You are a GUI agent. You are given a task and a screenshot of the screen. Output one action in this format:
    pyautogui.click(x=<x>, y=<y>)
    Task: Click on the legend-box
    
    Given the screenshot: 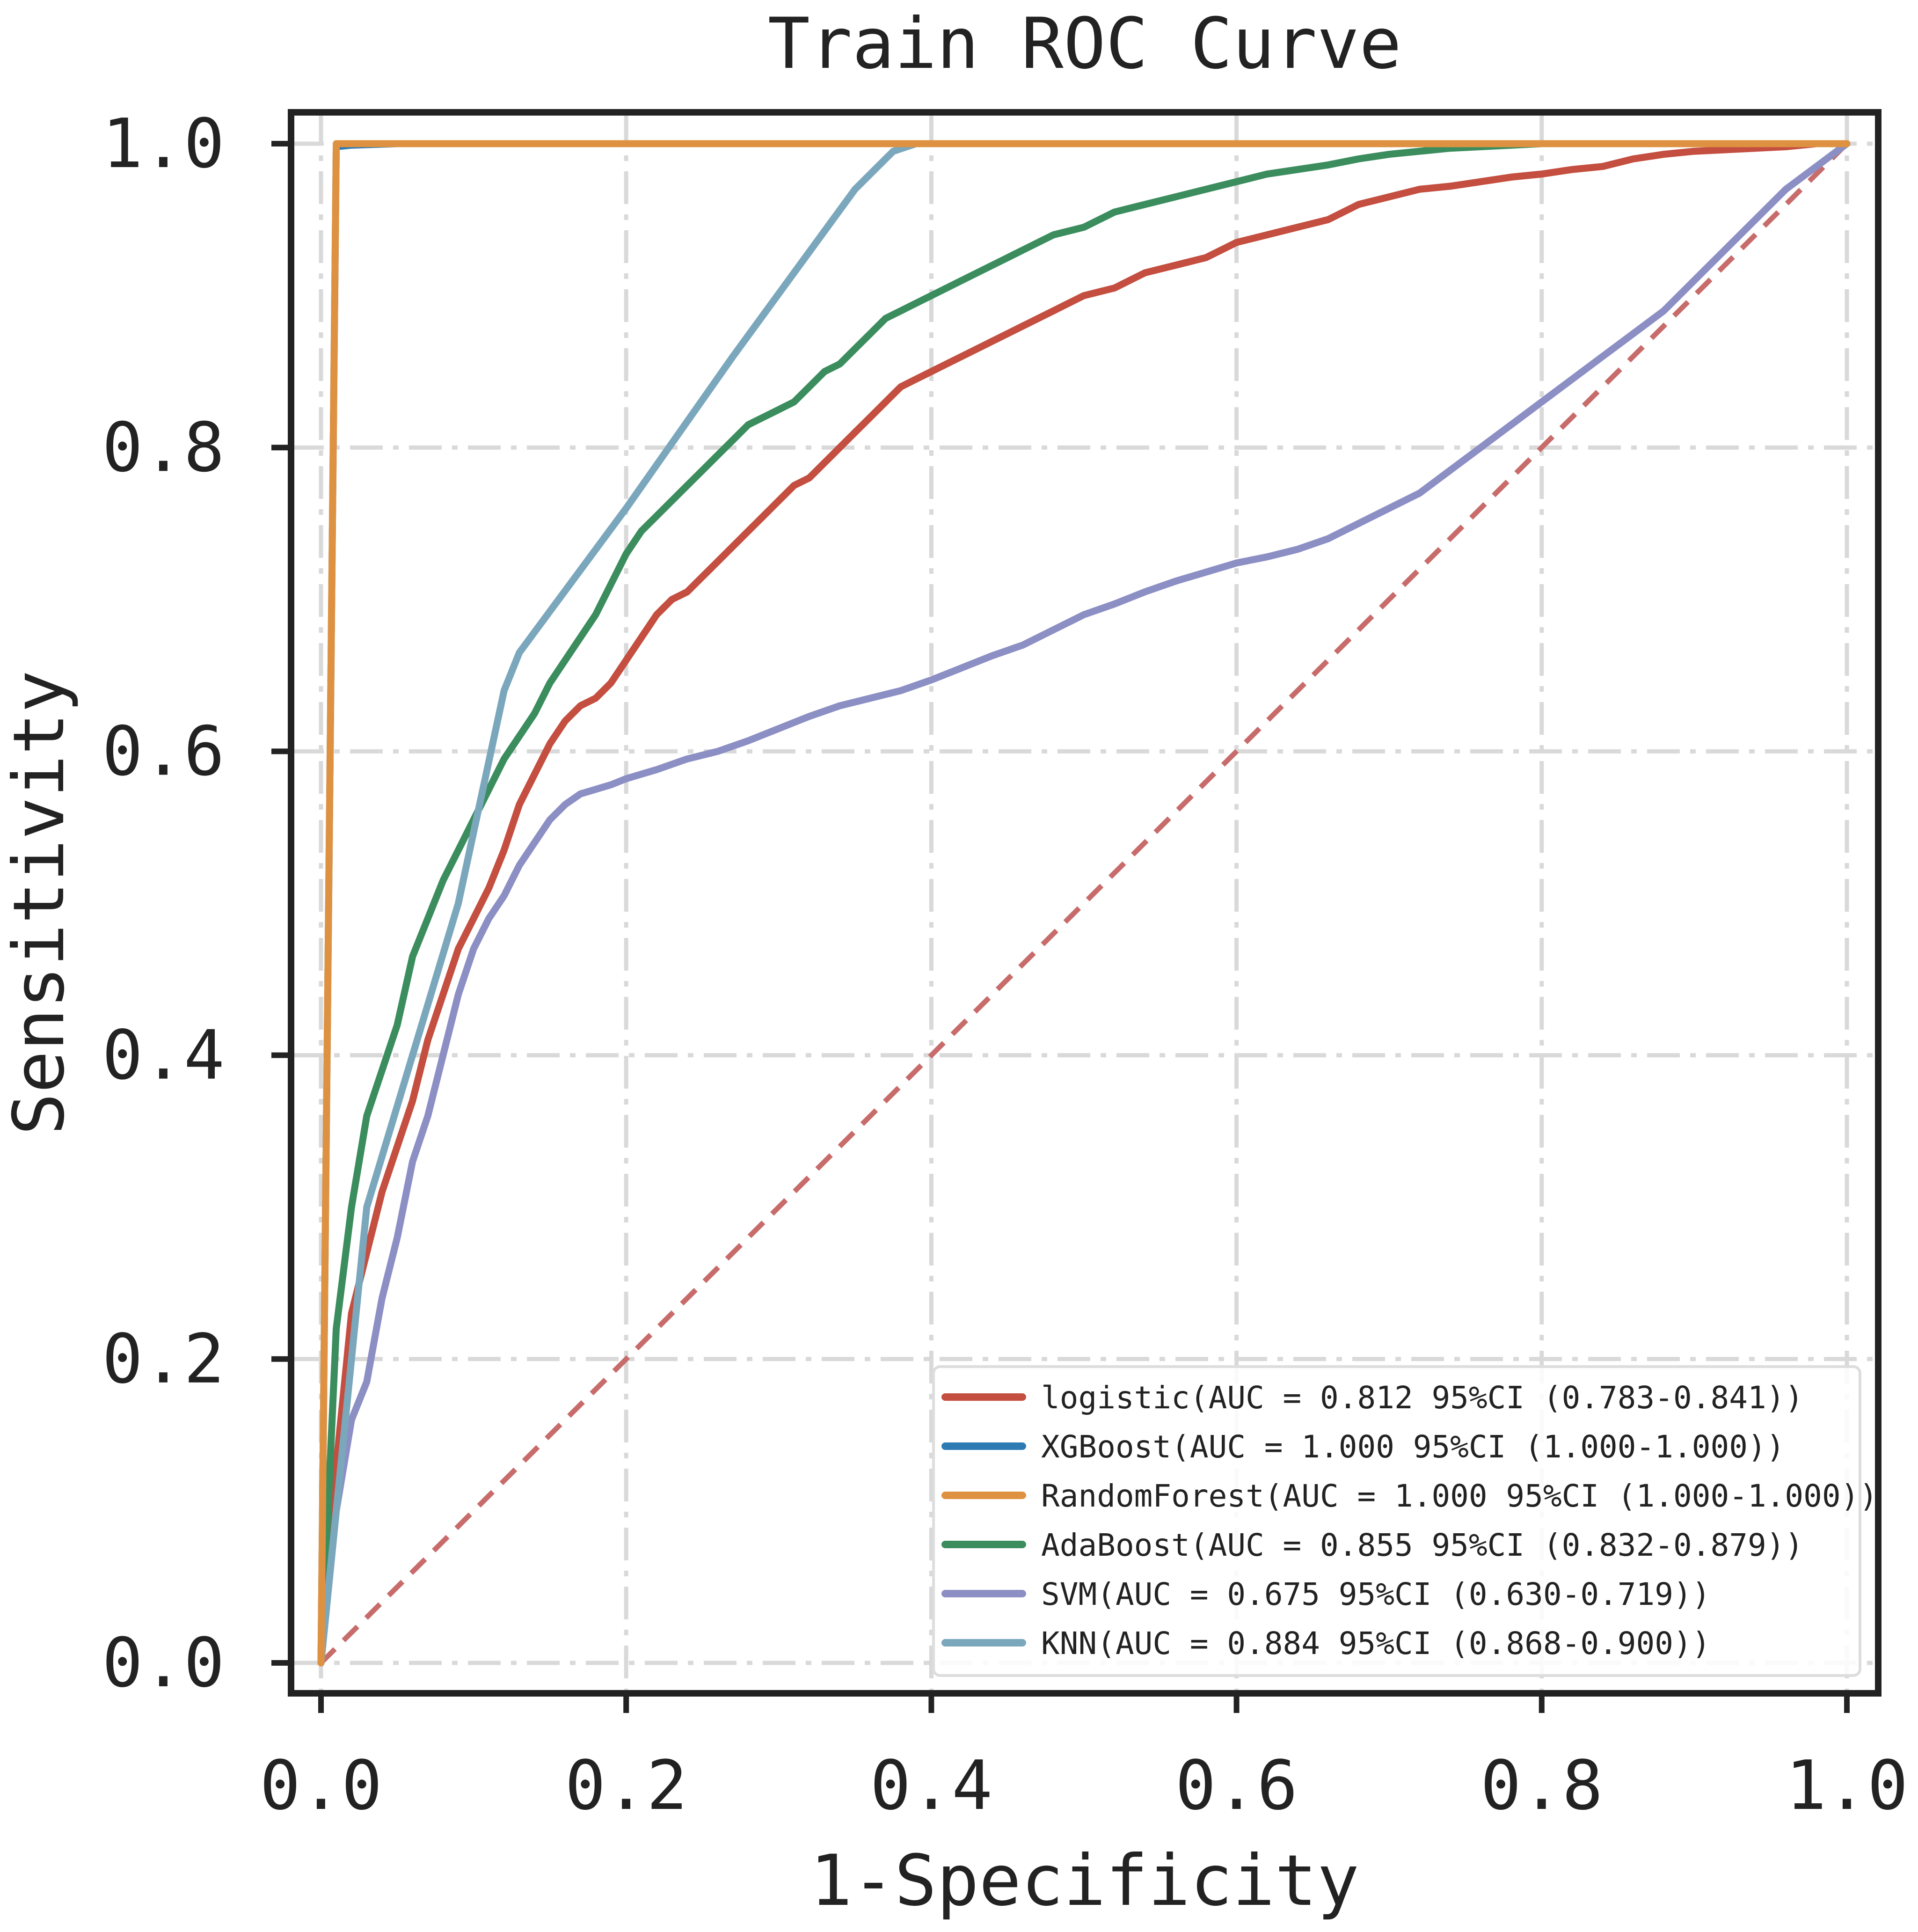 What is the action you would take?
    pyautogui.click(x=1396, y=1521)
    